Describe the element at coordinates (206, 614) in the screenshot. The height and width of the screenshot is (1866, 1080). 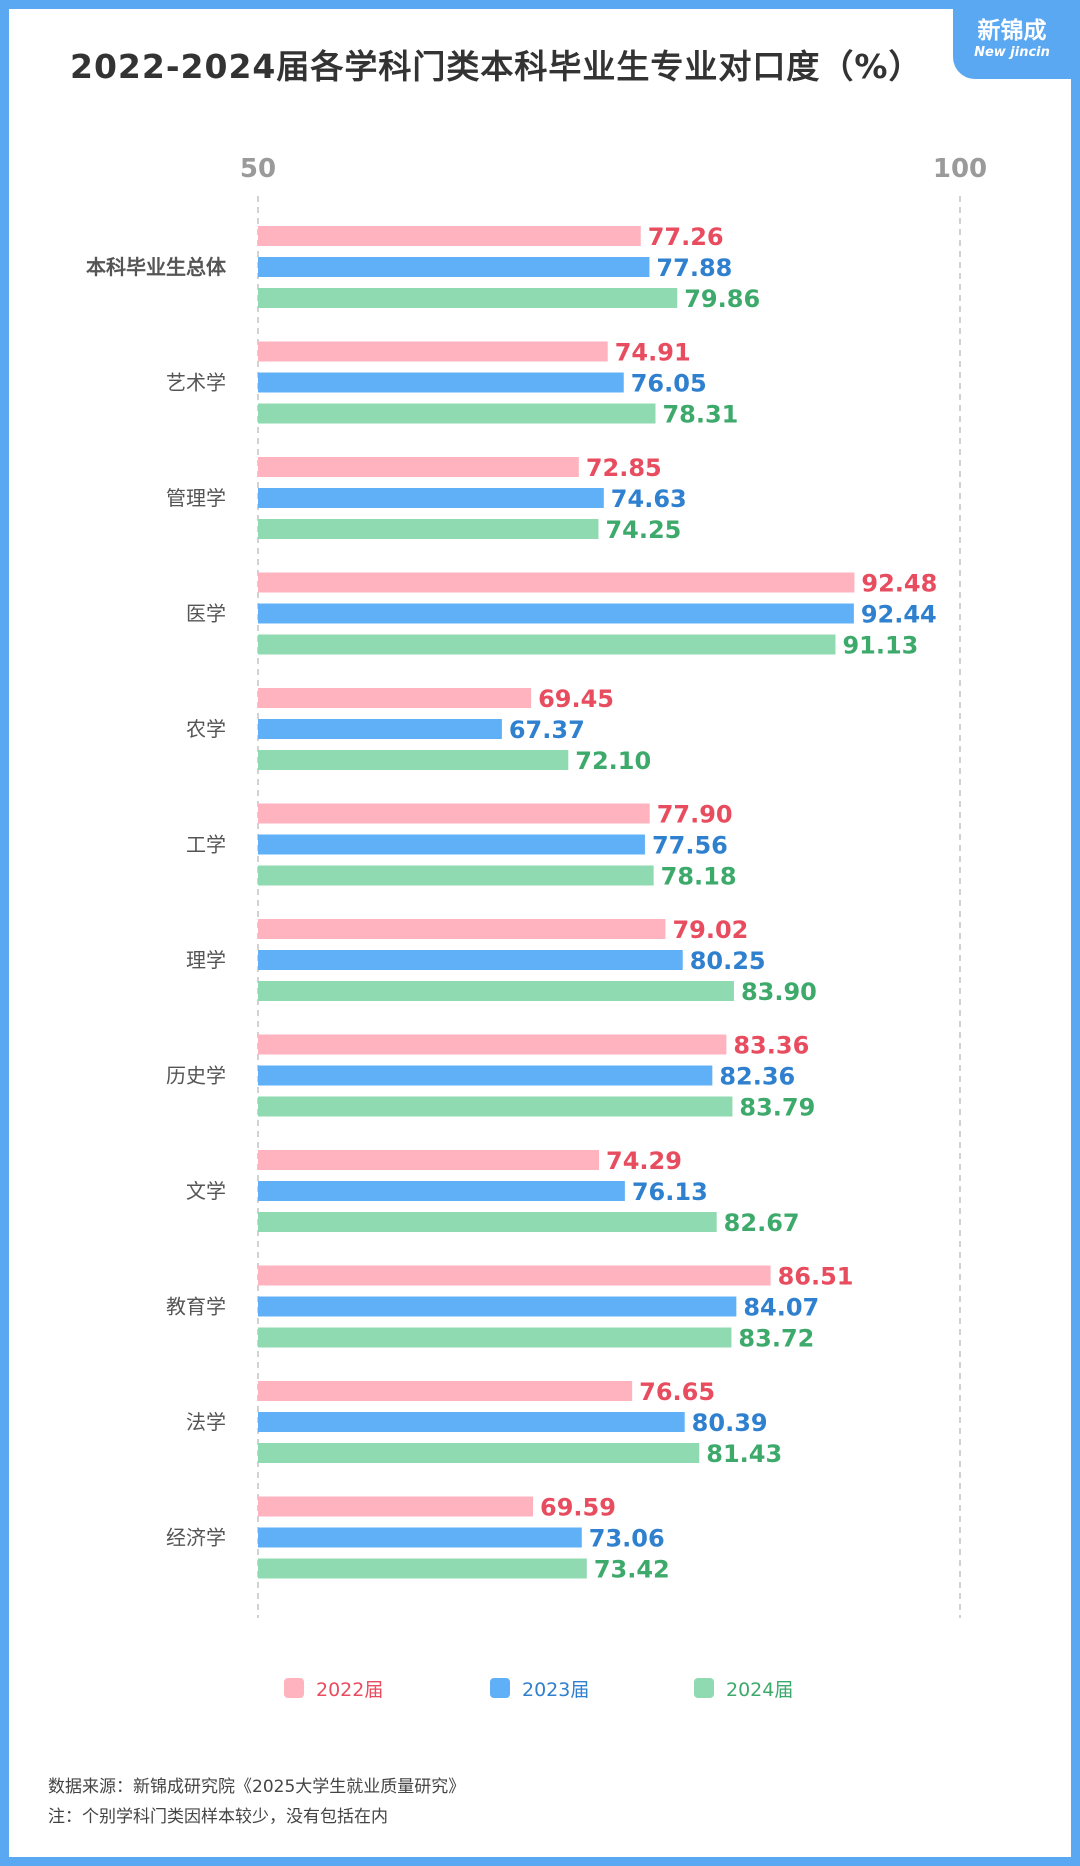
I see `category-label: 医学` at that location.